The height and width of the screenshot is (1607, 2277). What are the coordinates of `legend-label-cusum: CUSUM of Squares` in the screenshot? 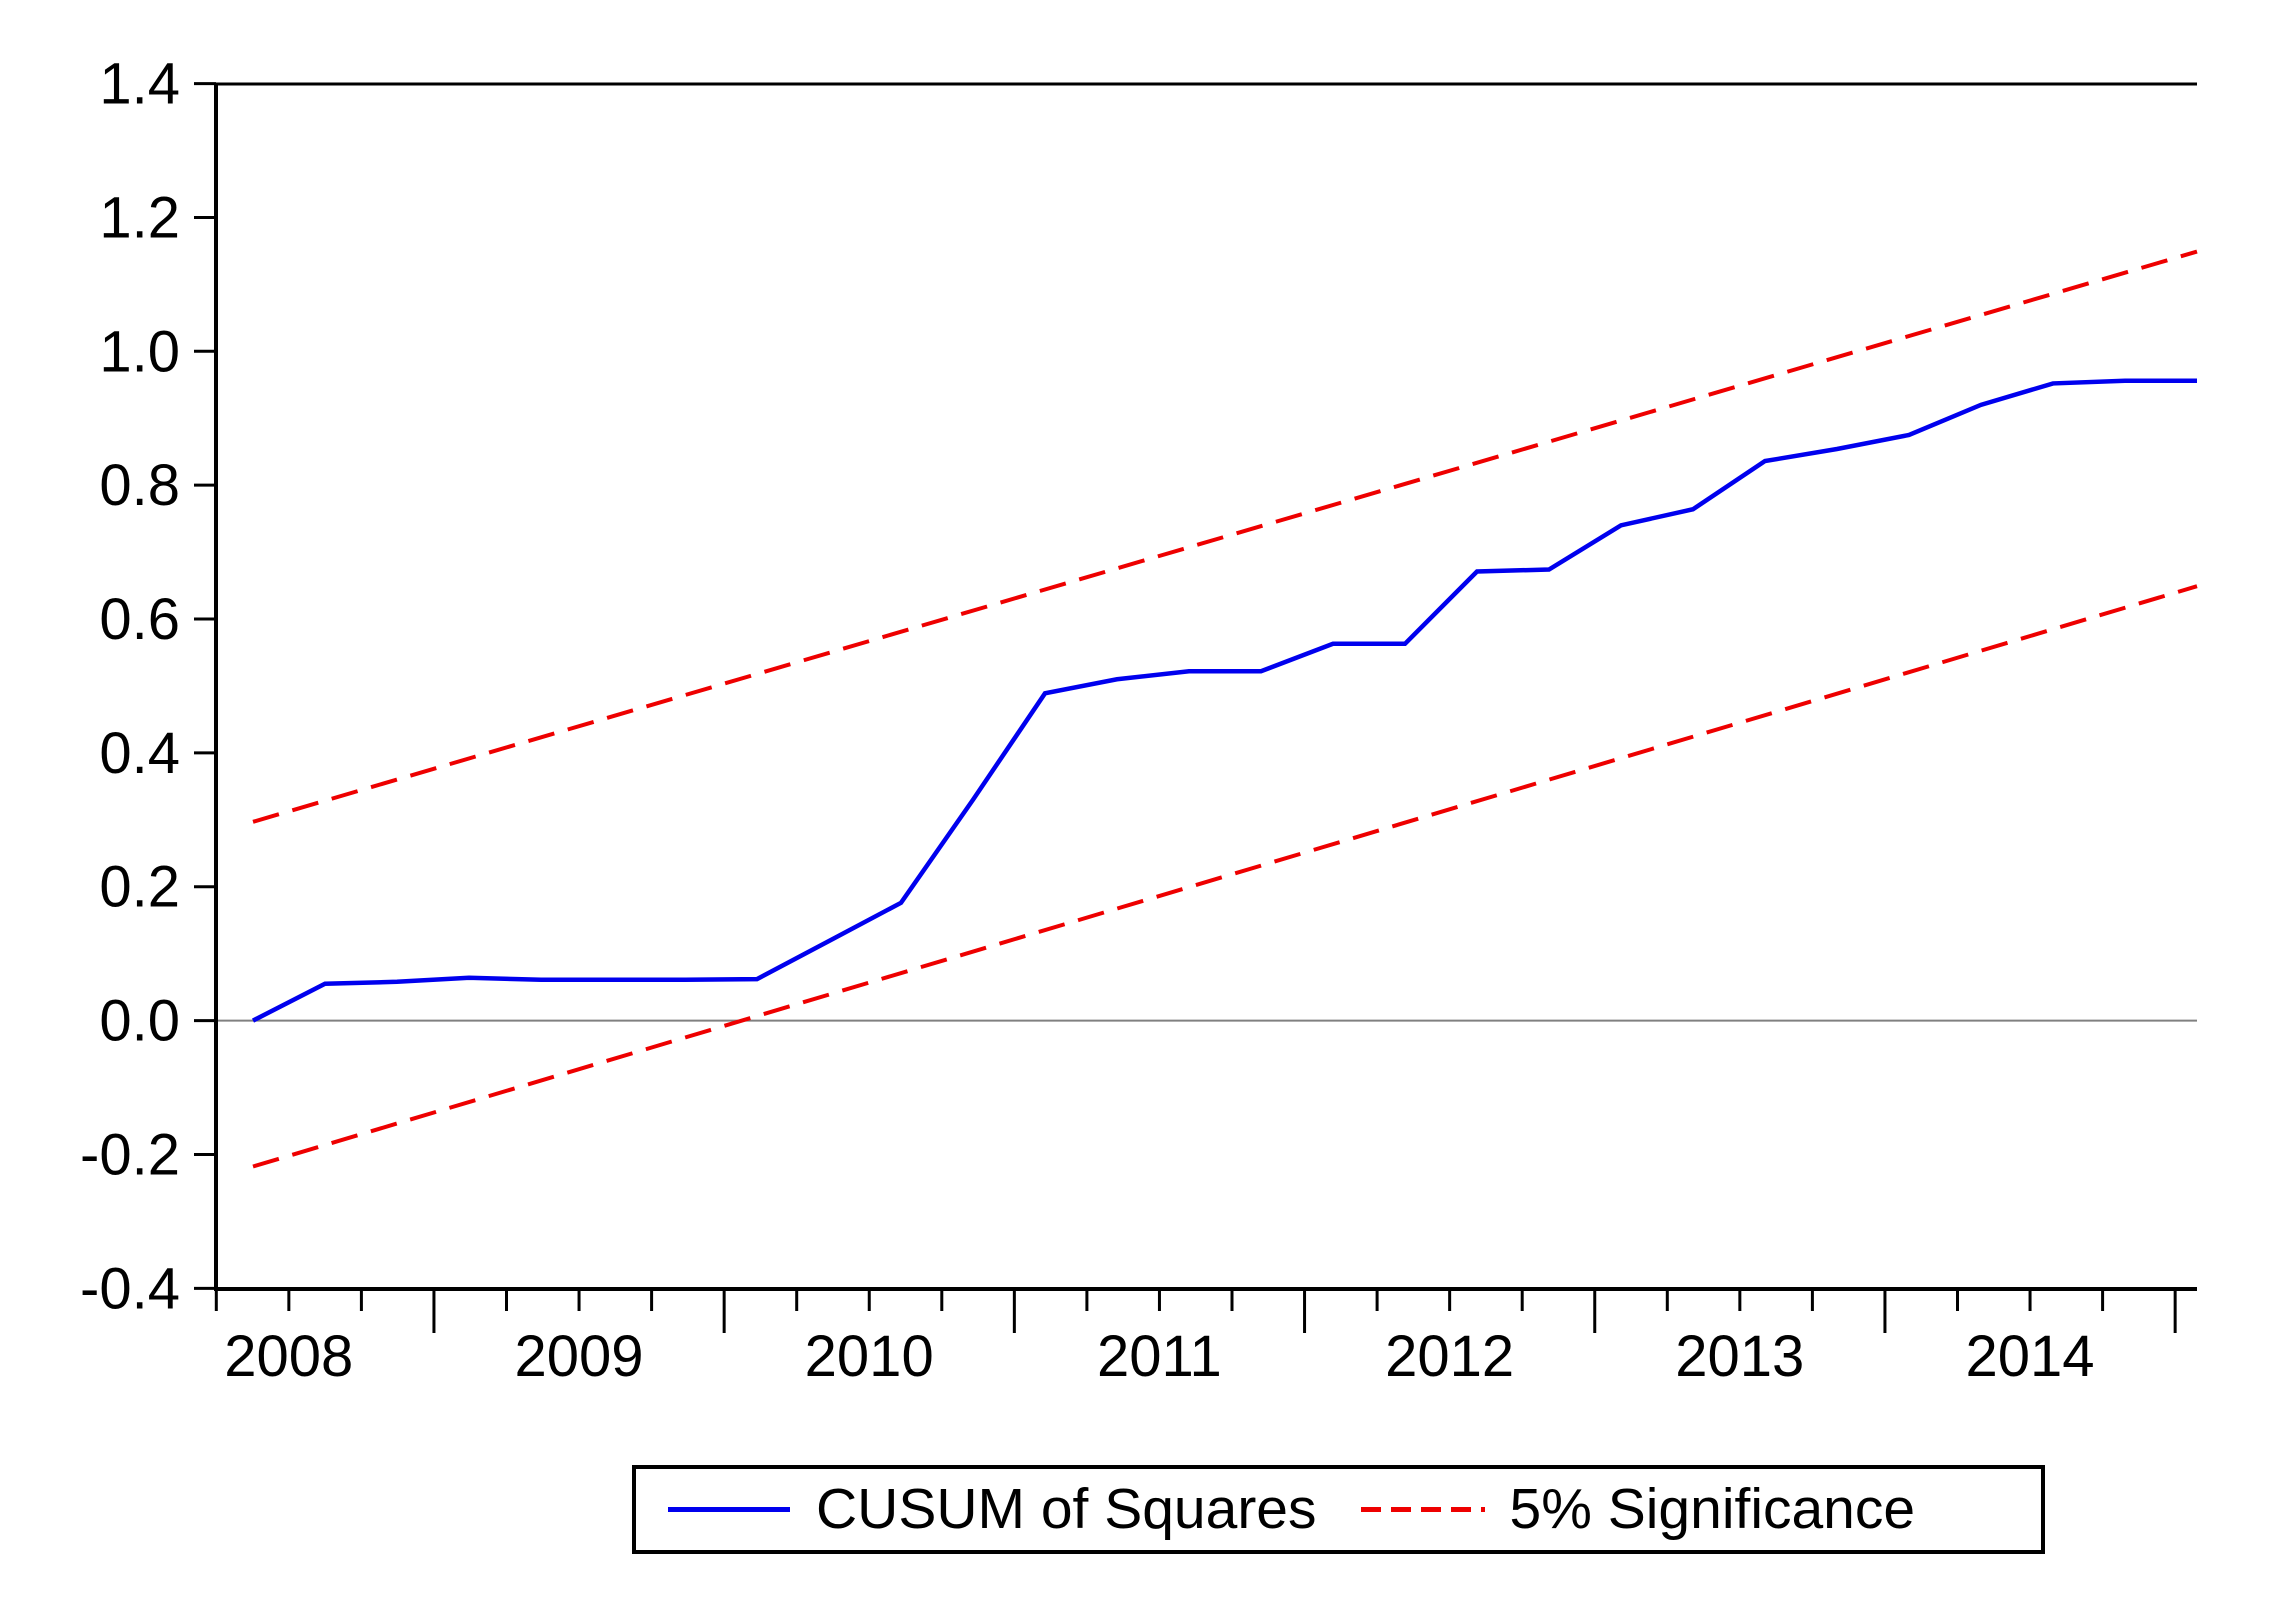 It's located at (1066, 1509).